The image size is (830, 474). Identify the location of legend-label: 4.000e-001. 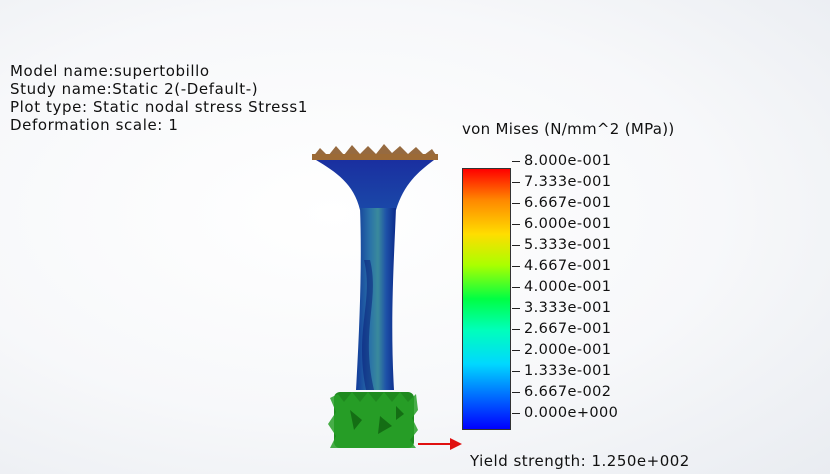
(561, 287).